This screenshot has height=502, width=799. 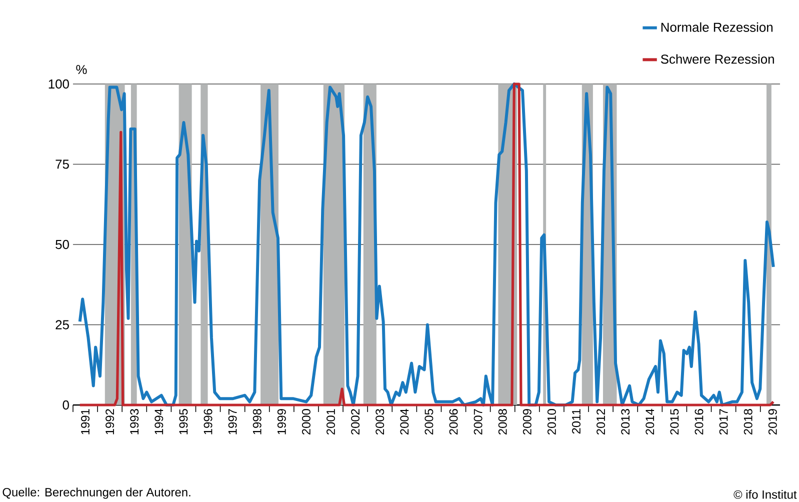 What do you see at coordinates (527, 422) in the screenshot?
I see `x-tick-label: 2009` at bounding box center [527, 422].